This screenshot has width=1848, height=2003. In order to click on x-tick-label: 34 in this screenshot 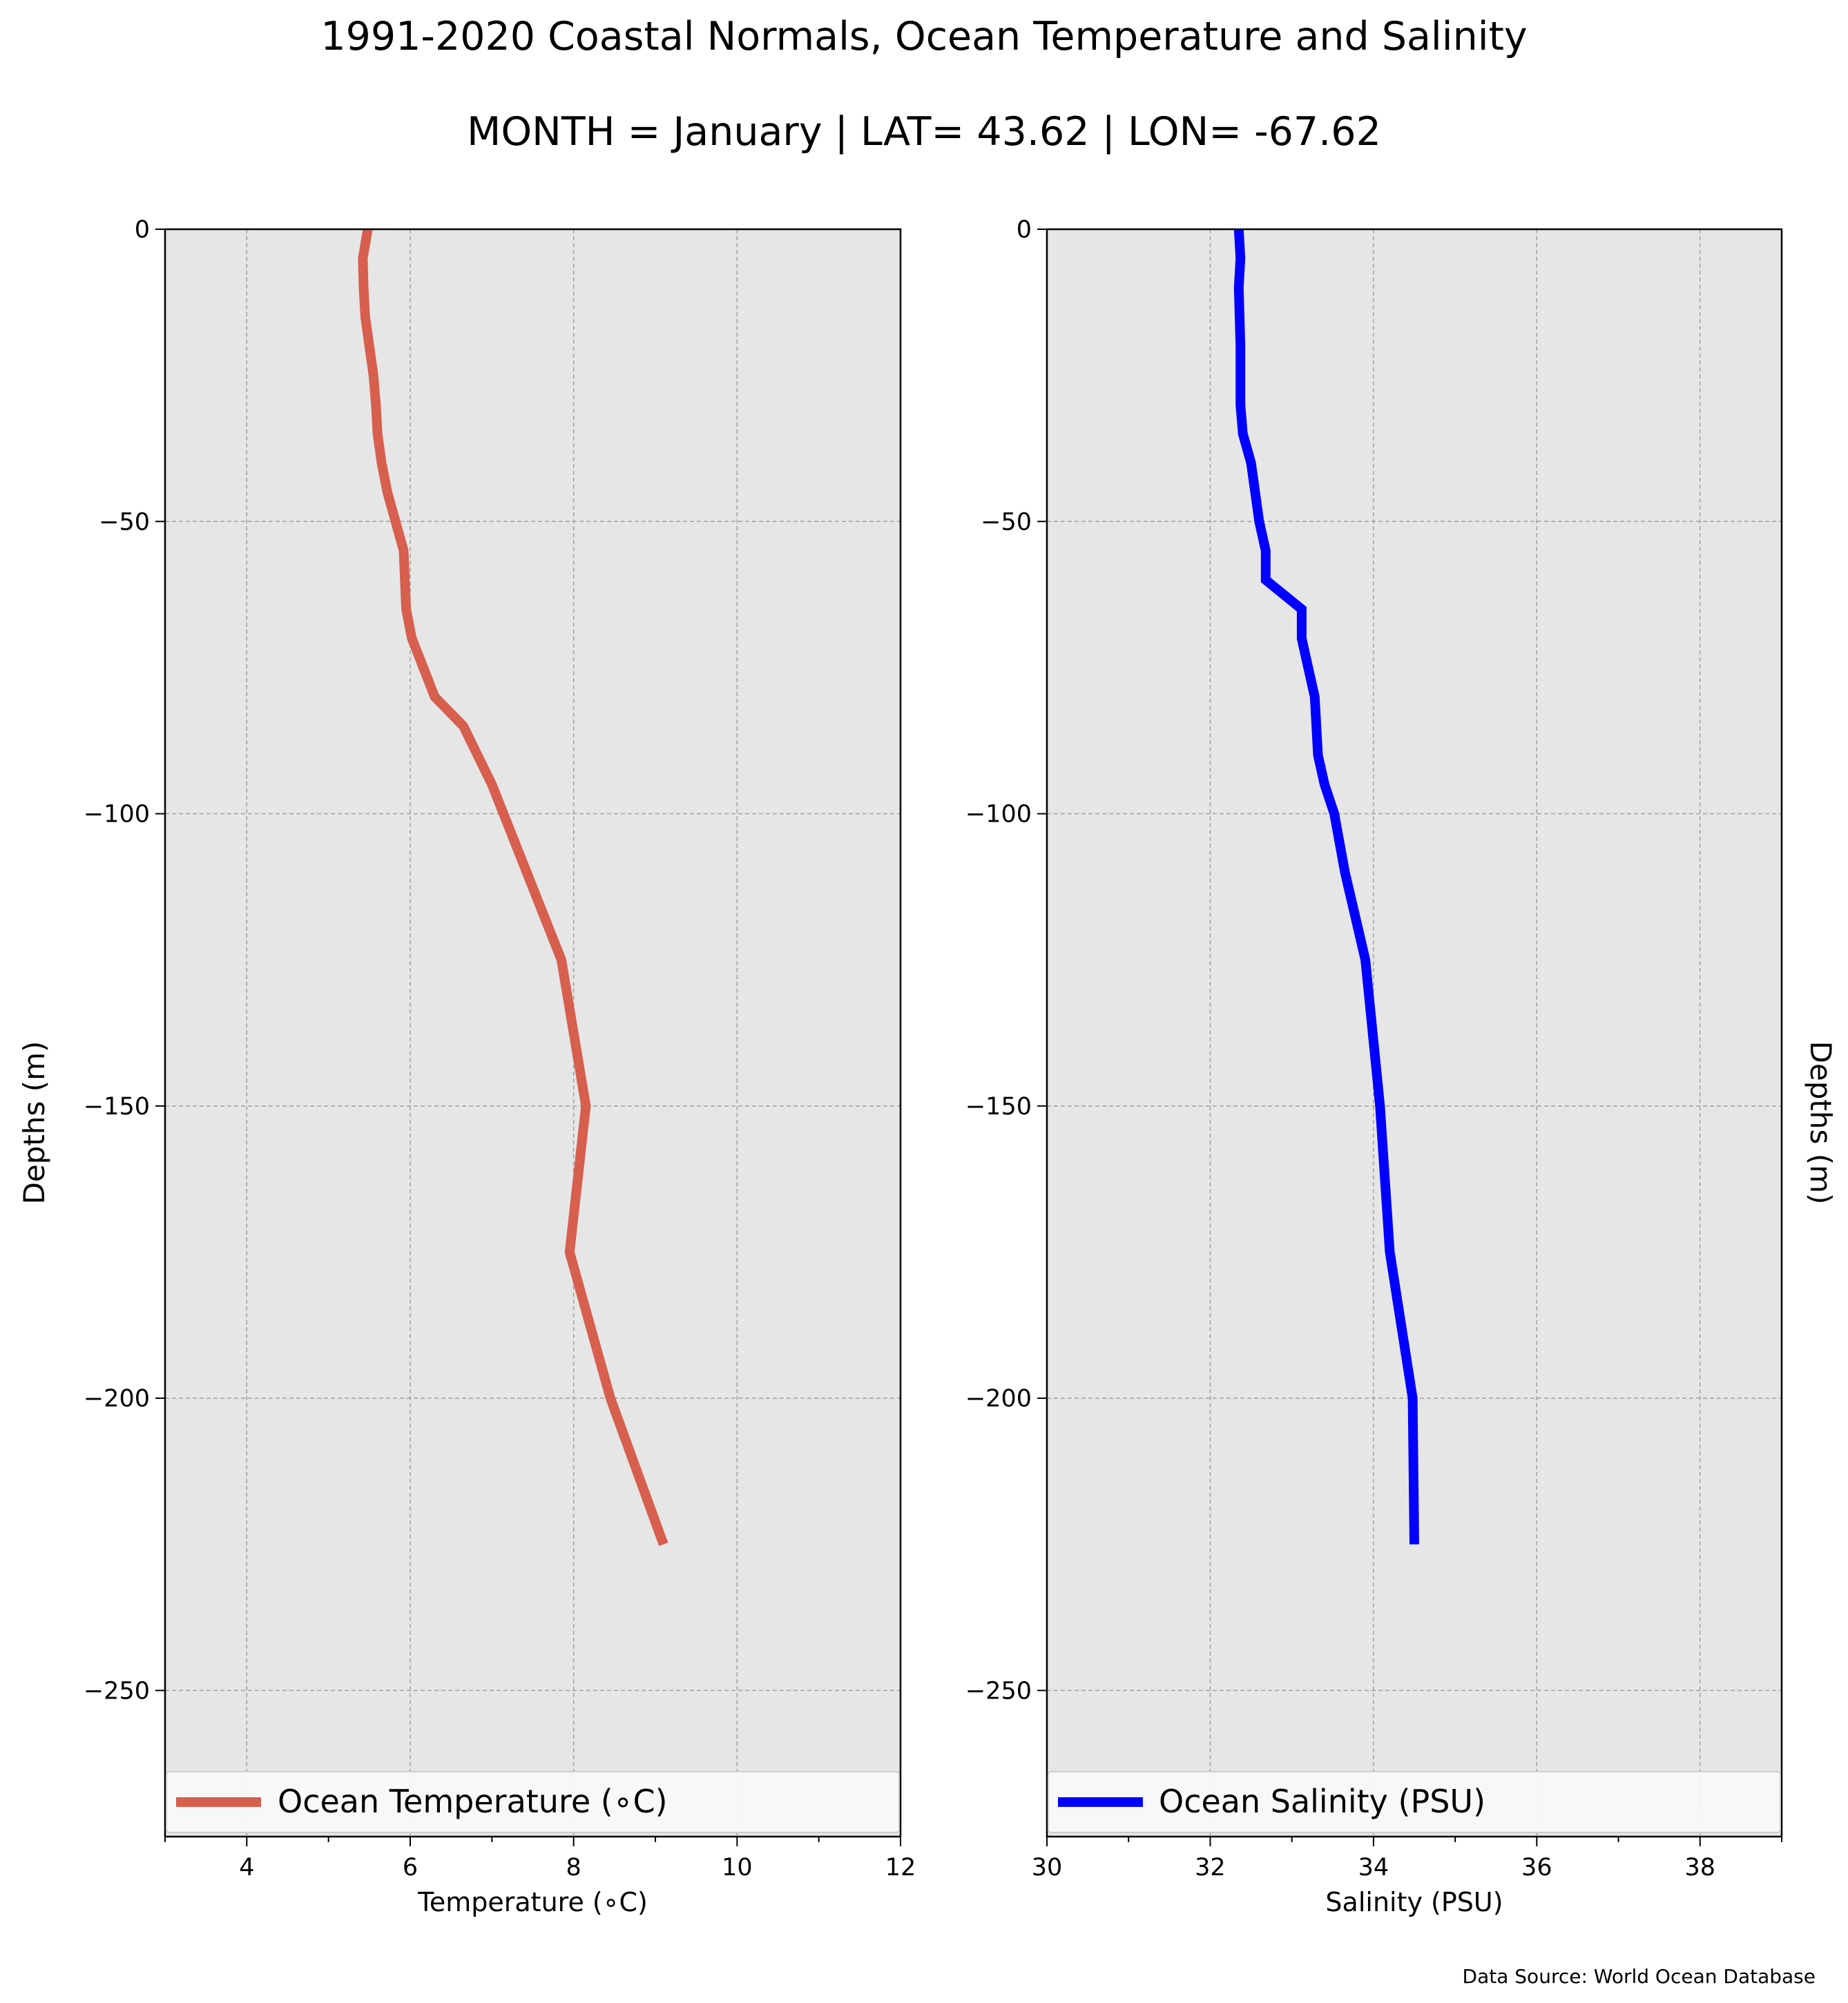, I will do `click(1373, 1868)`.